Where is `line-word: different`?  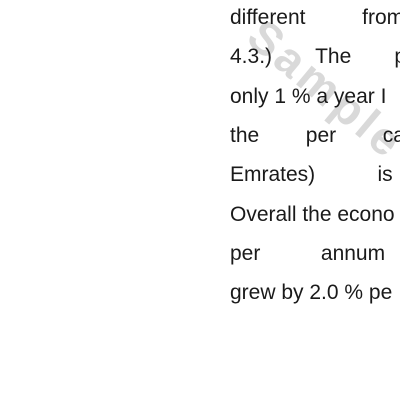 line-word: different is located at coordinates (268, 17).